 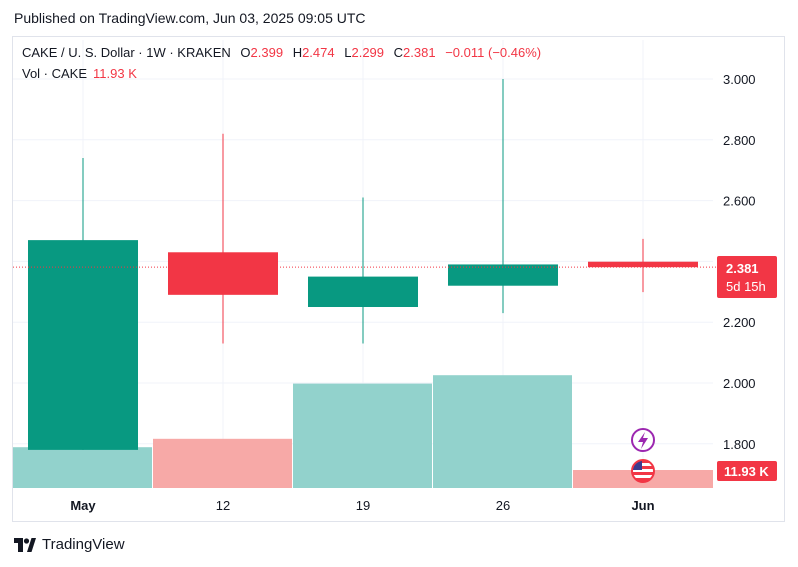 What do you see at coordinates (115, 73) in the screenshot?
I see `volume-value: 11.93 K` at bounding box center [115, 73].